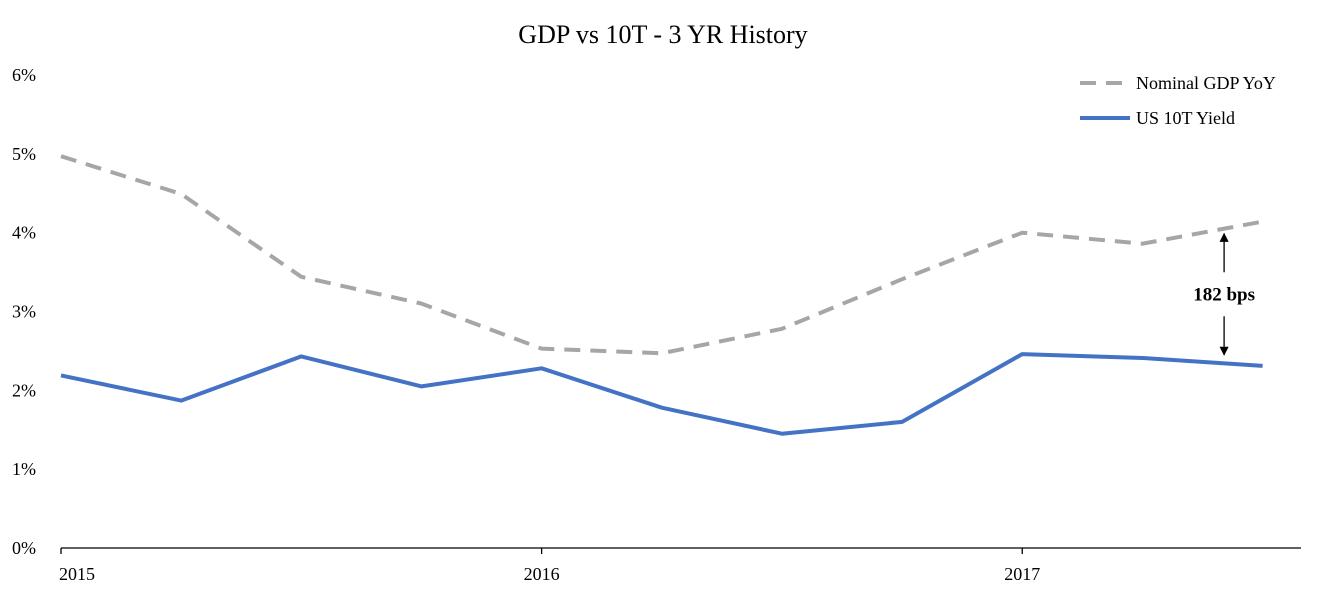  Describe the element at coordinates (24, 312) in the screenshot. I see `y-tick-label: 3%` at that location.